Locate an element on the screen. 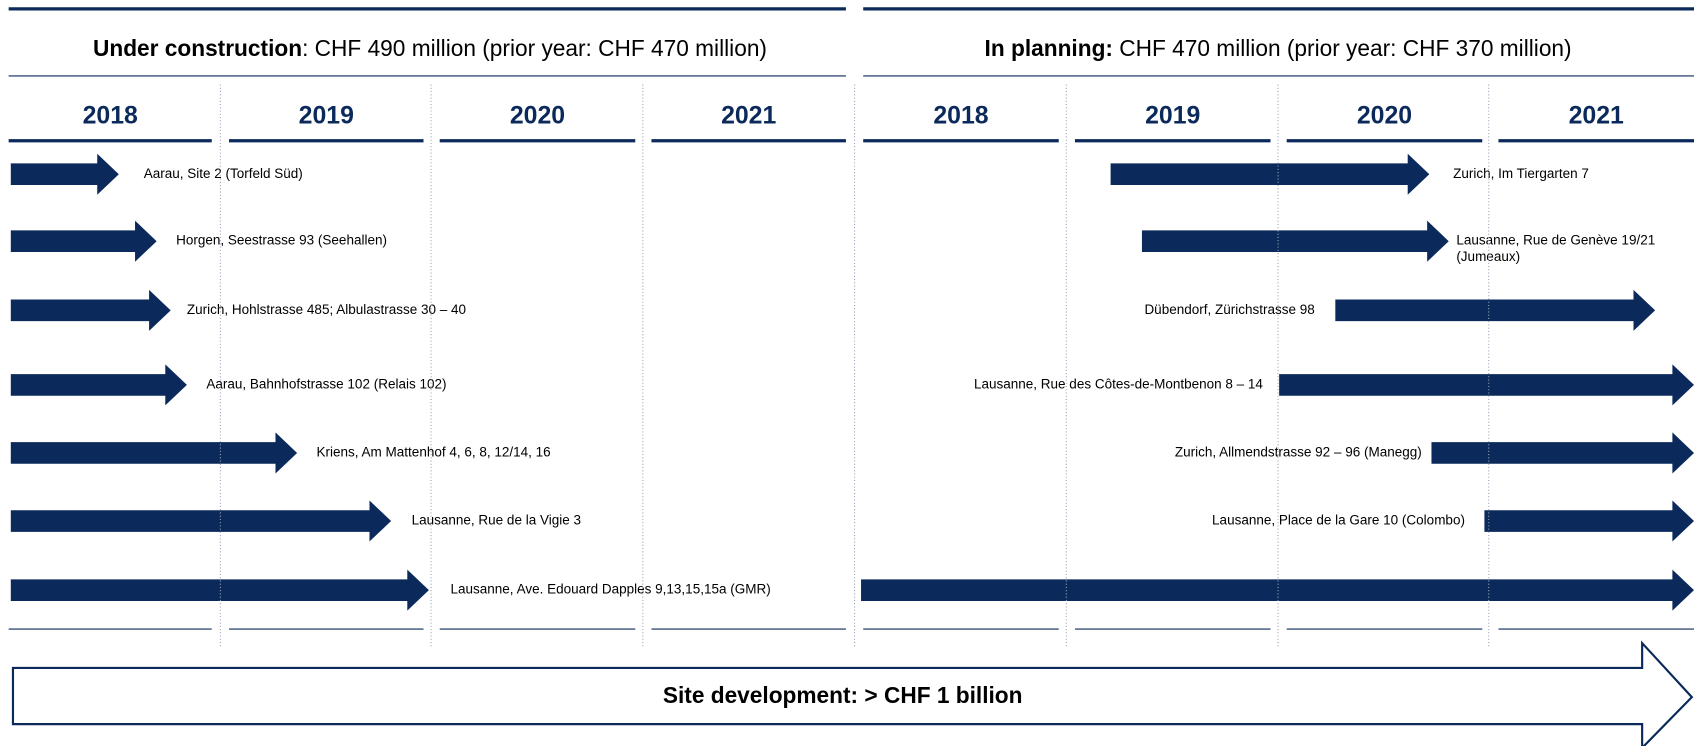 The width and height of the screenshot is (1694, 751). project-label: Zurich, Allmendstrasse 92 – 96 (Manegg) is located at coordinates (1298, 452).